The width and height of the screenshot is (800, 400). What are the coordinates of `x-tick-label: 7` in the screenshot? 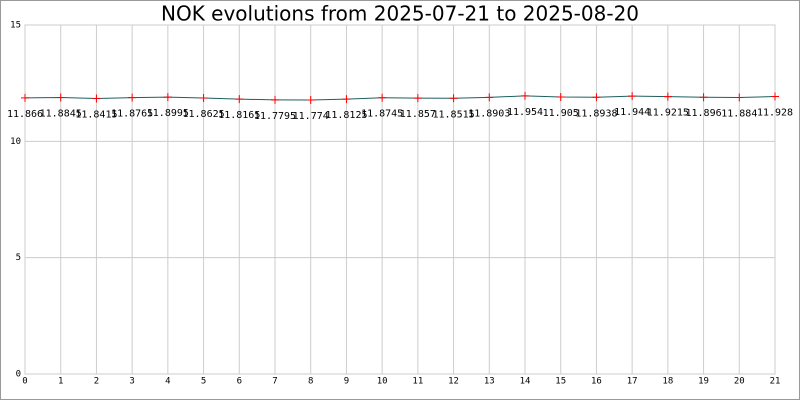 It's located at (274, 382).